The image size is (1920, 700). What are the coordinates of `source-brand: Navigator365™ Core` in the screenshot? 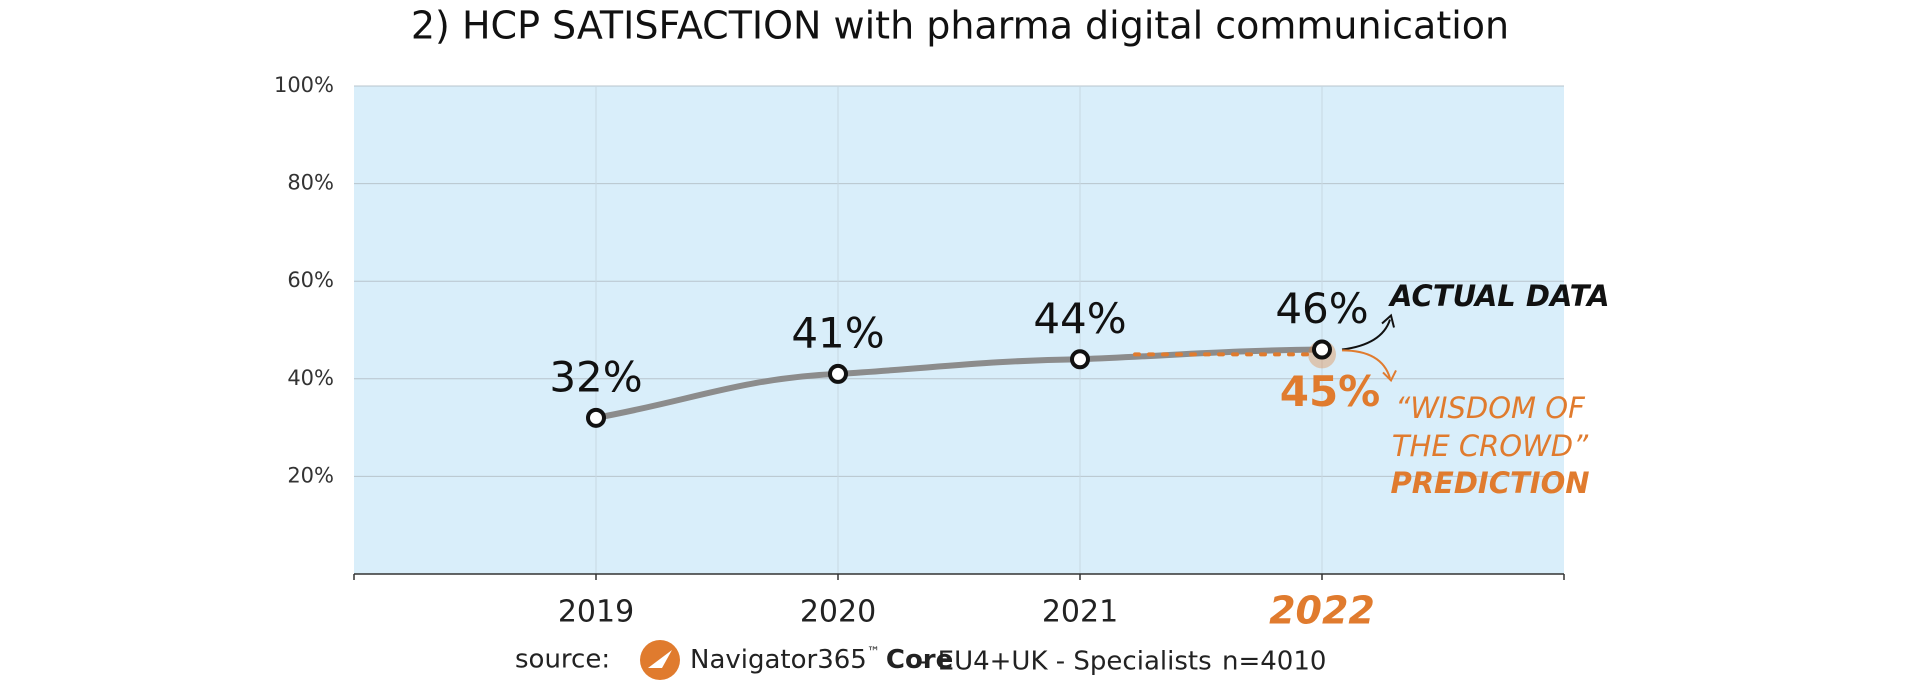 It's located at (821, 660).